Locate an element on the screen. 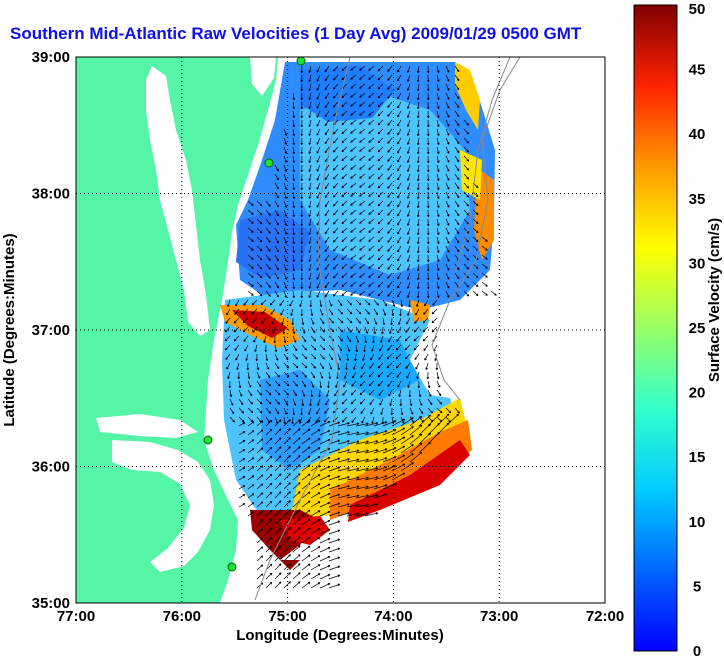 The image size is (724, 659). y-tick-label: 35:00 is located at coordinates (51, 603).